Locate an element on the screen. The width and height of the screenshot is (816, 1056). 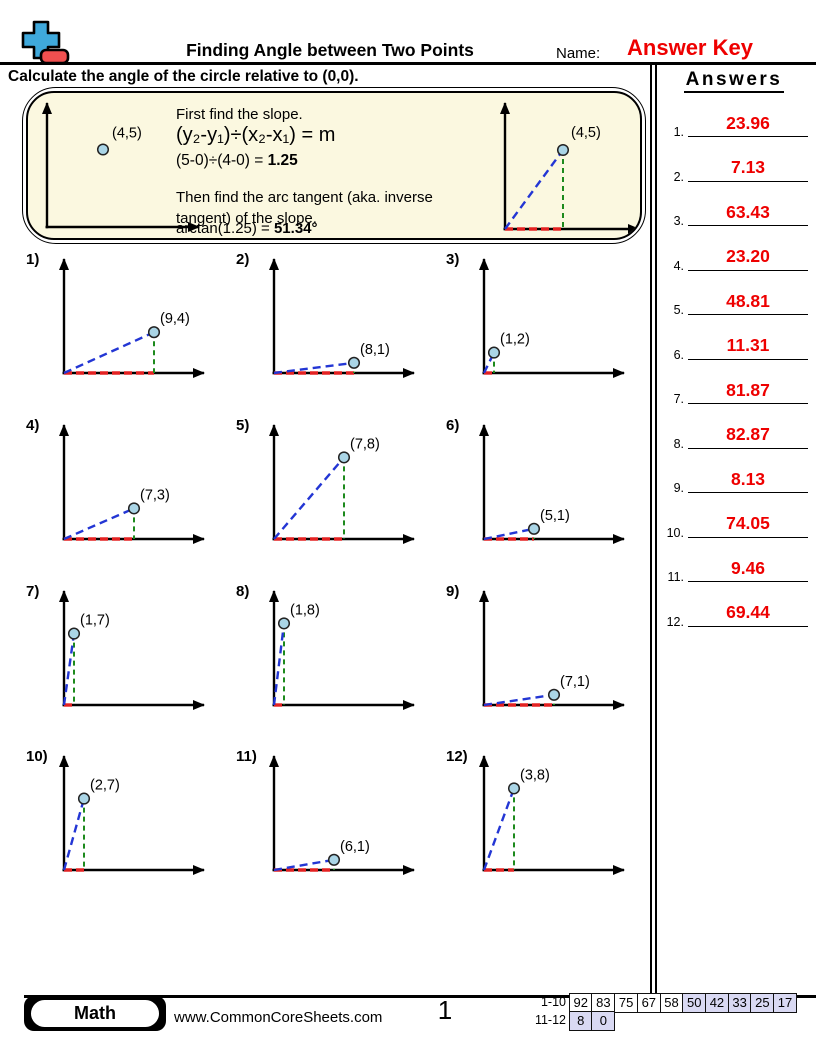
problem-number: 12) is located at coordinates (457, 757).